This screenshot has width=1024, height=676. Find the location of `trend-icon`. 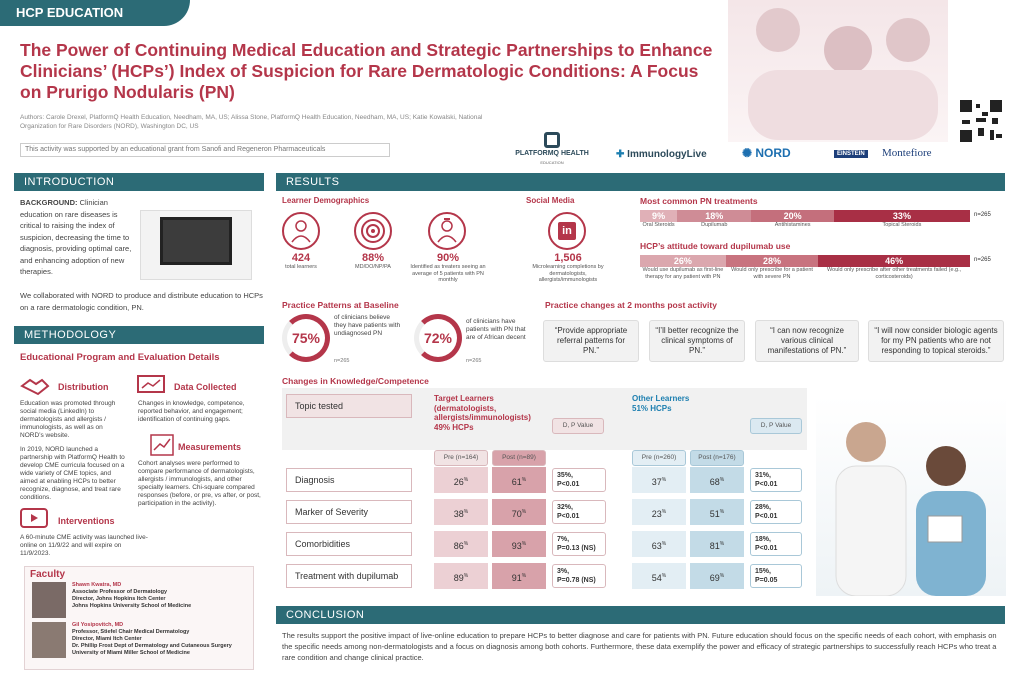

trend-icon is located at coordinates (162, 445).